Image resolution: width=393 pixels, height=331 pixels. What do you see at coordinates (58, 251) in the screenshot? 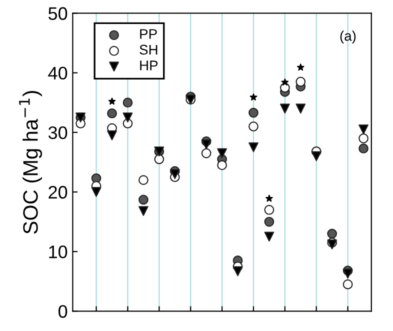
I see `y-tick-label: 10` at bounding box center [58, 251].